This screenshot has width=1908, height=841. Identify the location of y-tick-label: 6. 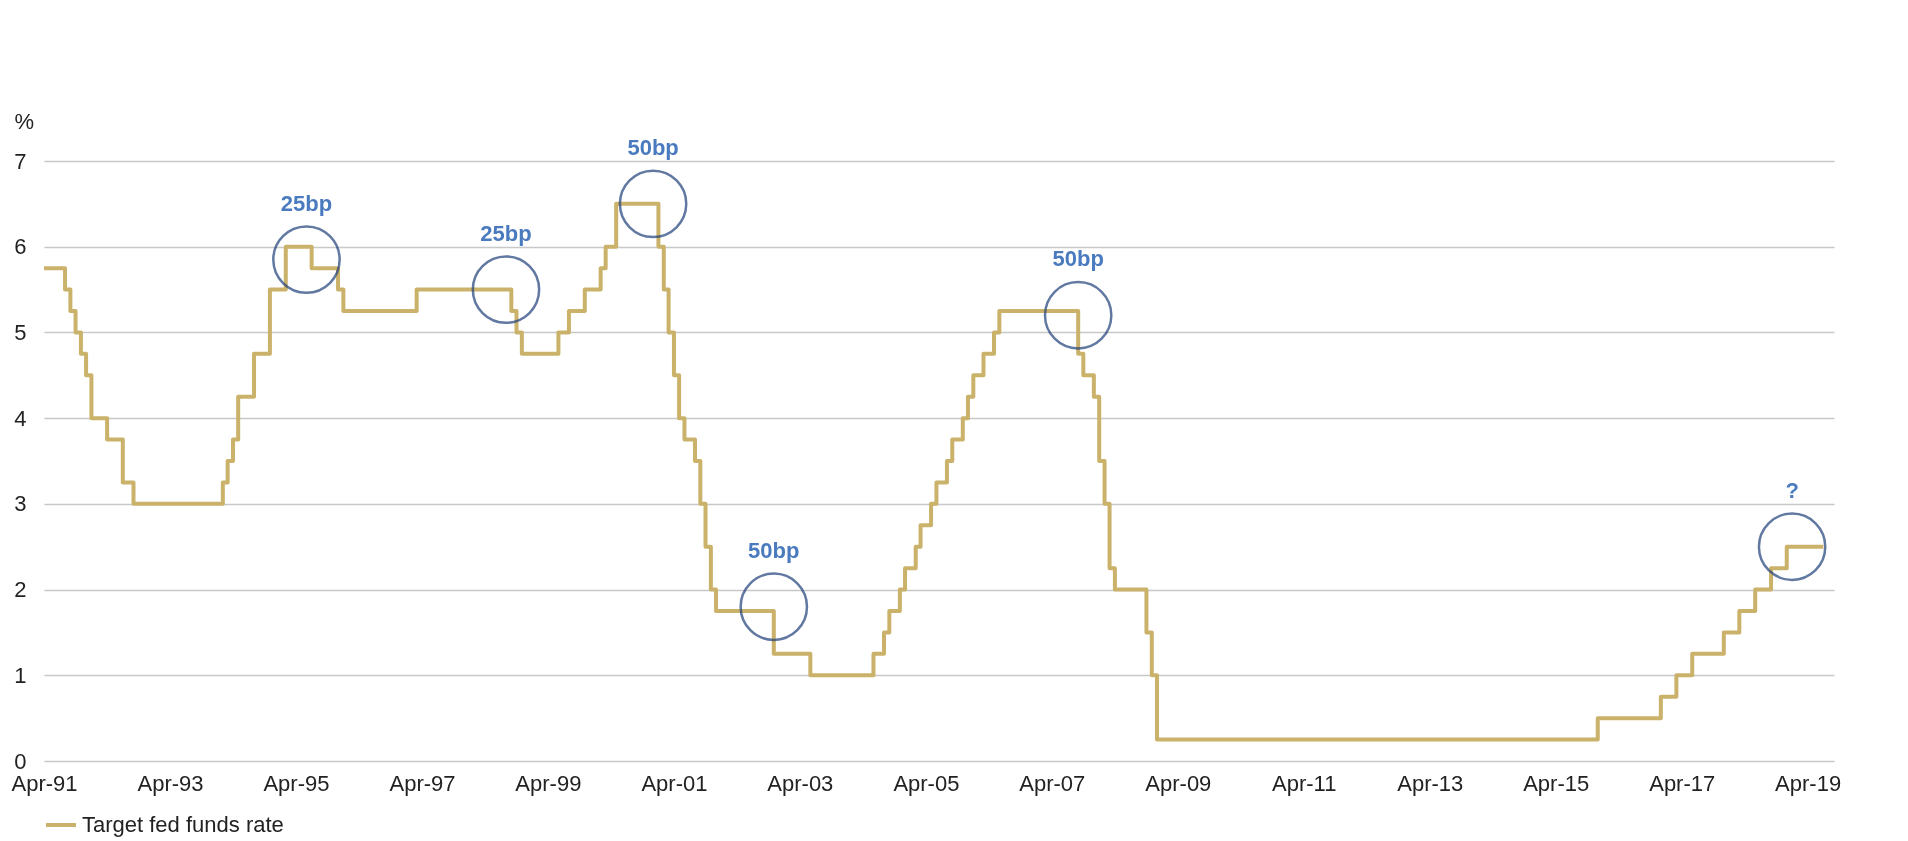
(20, 247).